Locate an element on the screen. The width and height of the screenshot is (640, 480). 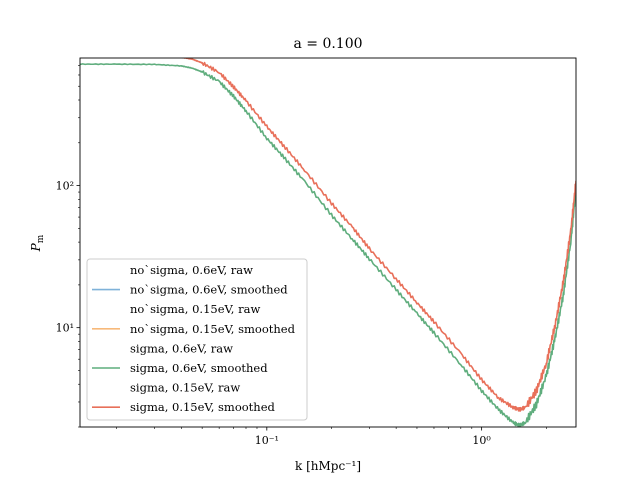
legend-label: no`sigma, 0.6eV, raw is located at coordinates (191, 270).